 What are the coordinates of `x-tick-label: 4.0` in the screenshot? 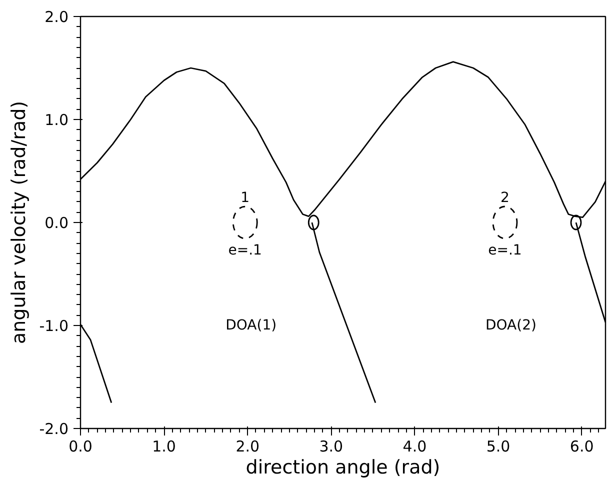 It's located at (414, 447).